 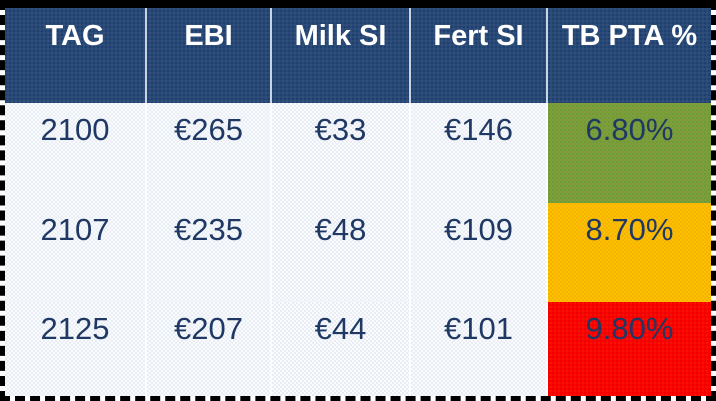 What do you see at coordinates (629, 349) in the screenshot?
I see `cell-tb-pta-row3-status-red: 9.80%` at bounding box center [629, 349].